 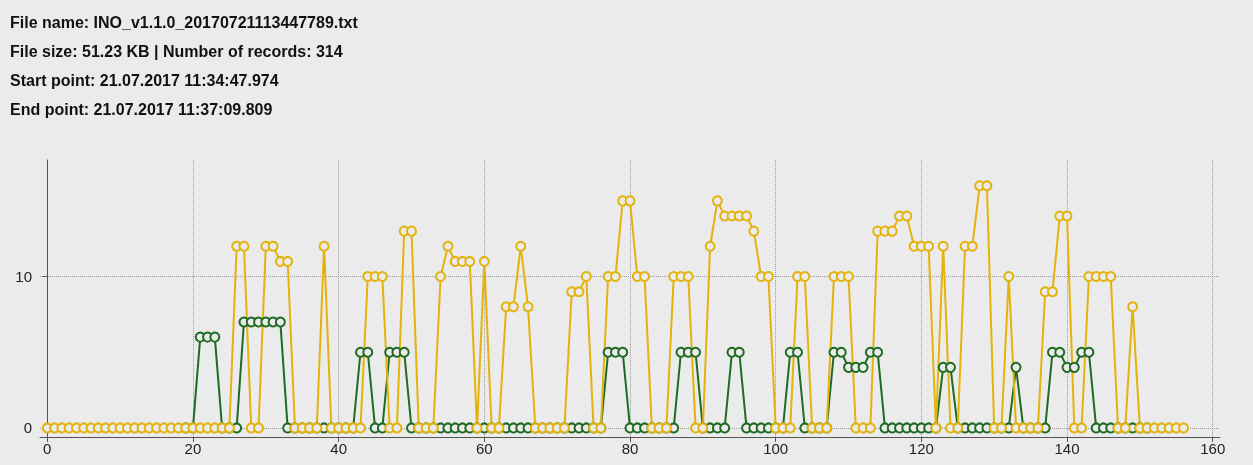 What do you see at coordinates (1213, 448) in the screenshot?
I see `x-tick-label: 160` at bounding box center [1213, 448].